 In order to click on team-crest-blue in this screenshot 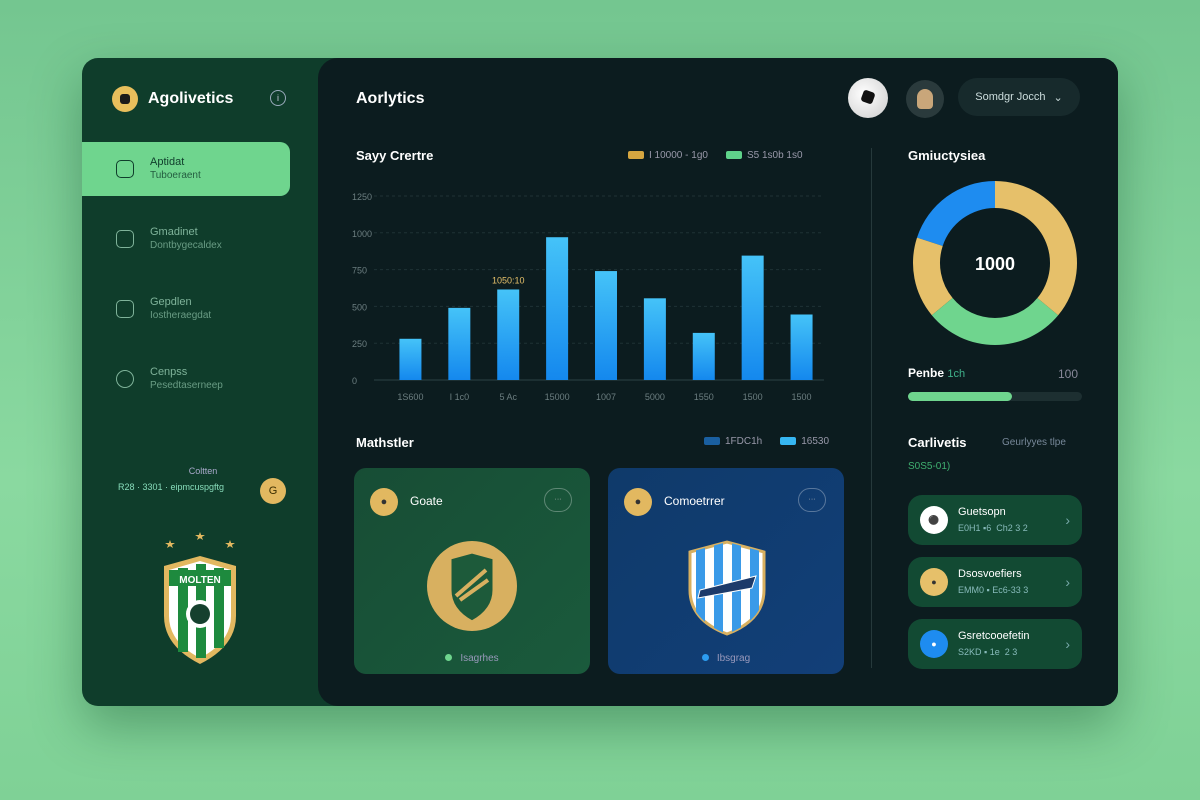, I will do `click(727, 588)`.